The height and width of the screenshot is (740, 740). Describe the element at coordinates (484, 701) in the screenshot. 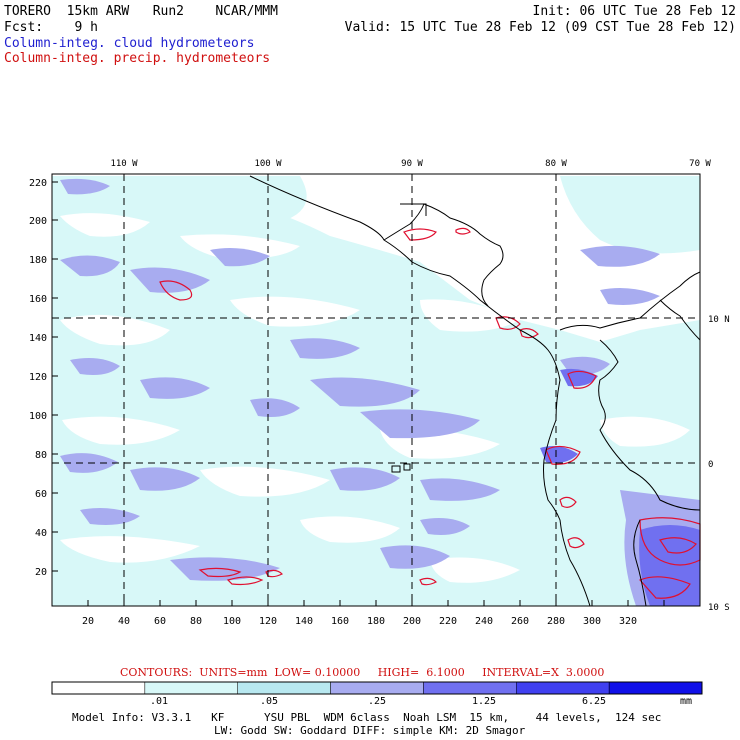

I see `colorbar-label: 1.25` at that location.